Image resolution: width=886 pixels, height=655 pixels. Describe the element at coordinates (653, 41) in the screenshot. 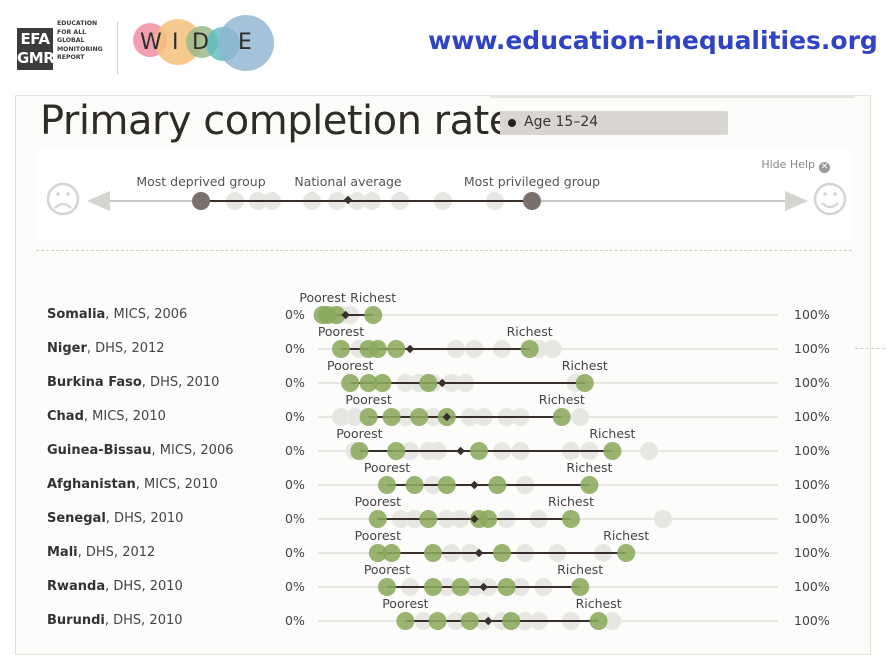

I see `site-url-link: www.education-inequalities.org` at that location.